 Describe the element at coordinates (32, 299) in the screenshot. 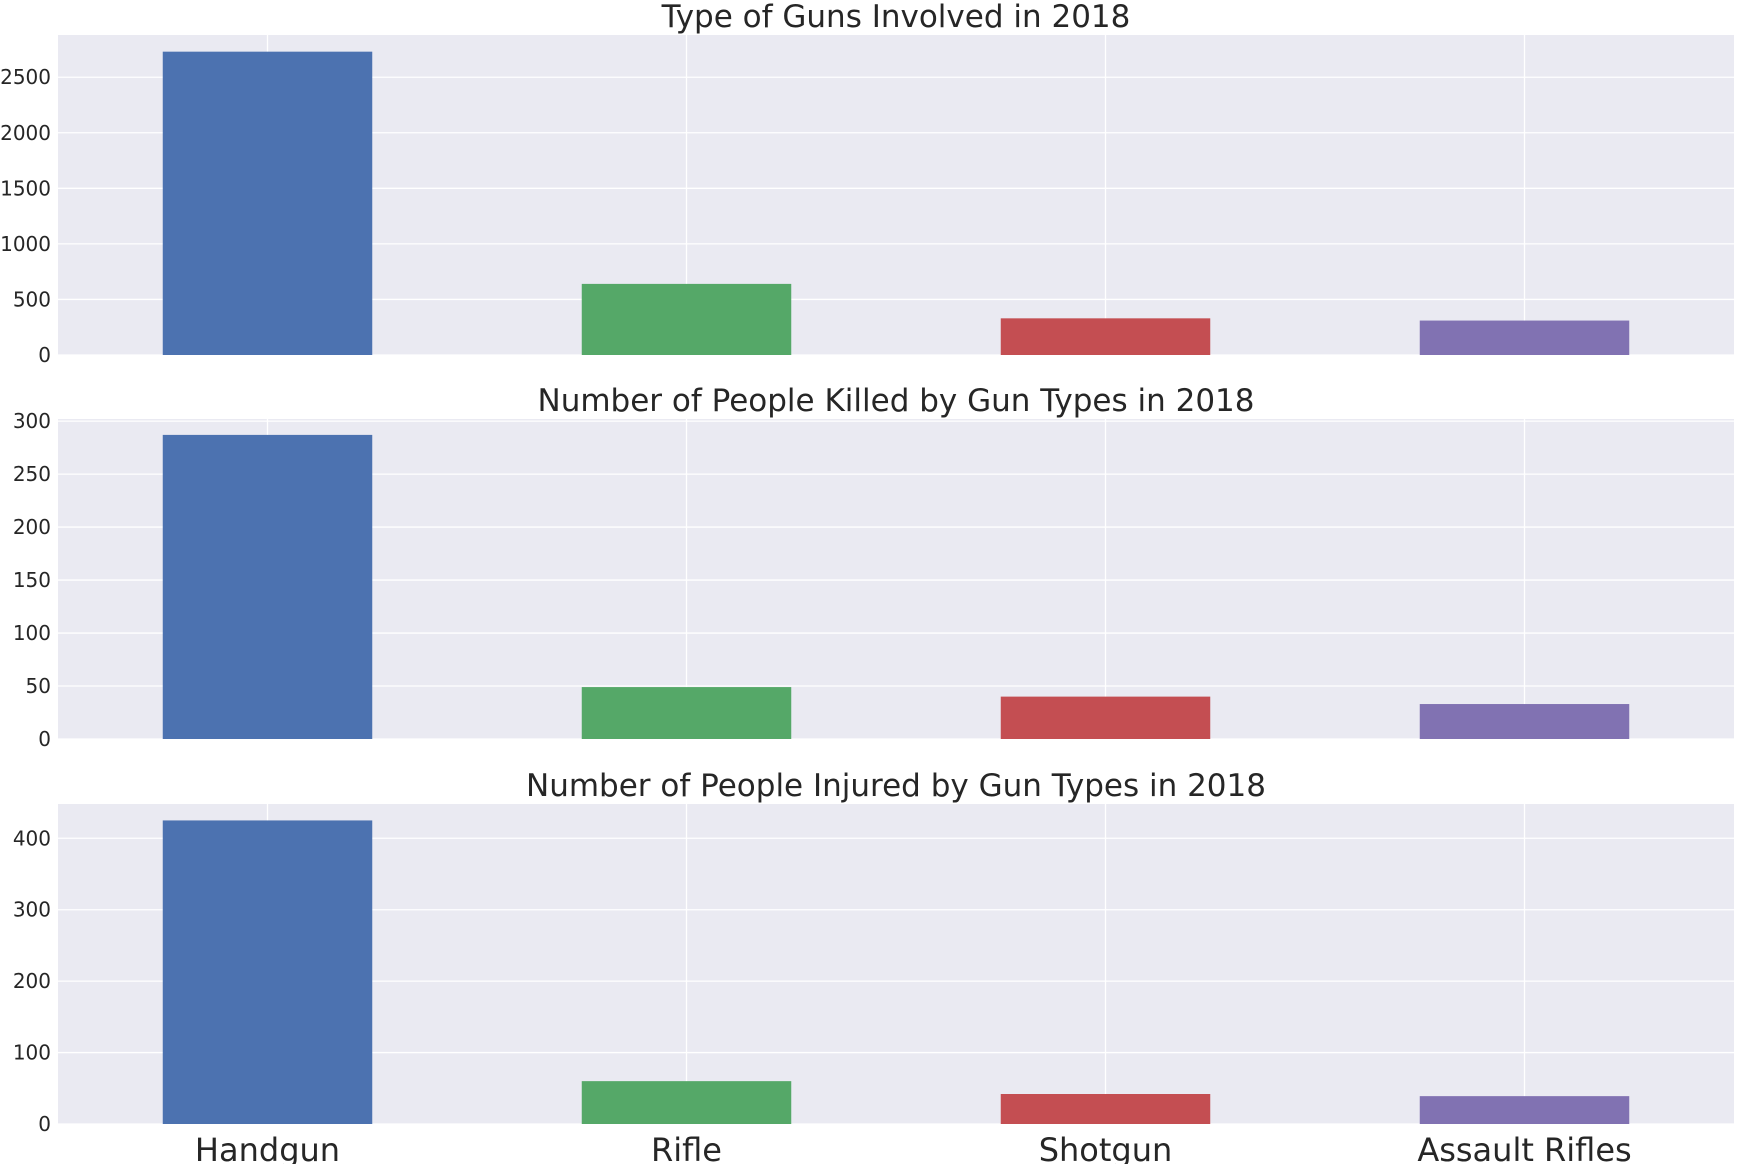

I see `y-tick-label: 500` at that location.